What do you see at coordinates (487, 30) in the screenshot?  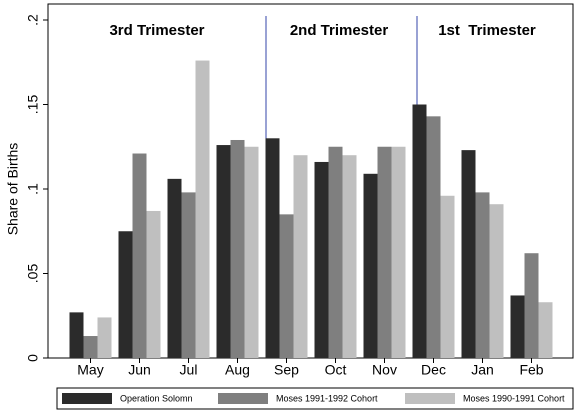 I see `annotation: 1st Trimester` at bounding box center [487, 30].